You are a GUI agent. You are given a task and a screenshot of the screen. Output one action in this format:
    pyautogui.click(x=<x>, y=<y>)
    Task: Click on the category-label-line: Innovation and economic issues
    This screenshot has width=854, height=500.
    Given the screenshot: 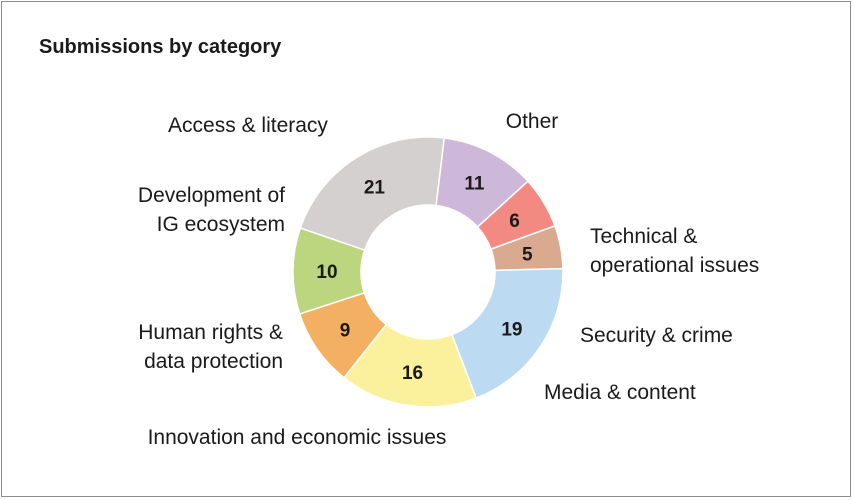 What is the action you would take?
    pyautogui.click(x=297, y=437)
    